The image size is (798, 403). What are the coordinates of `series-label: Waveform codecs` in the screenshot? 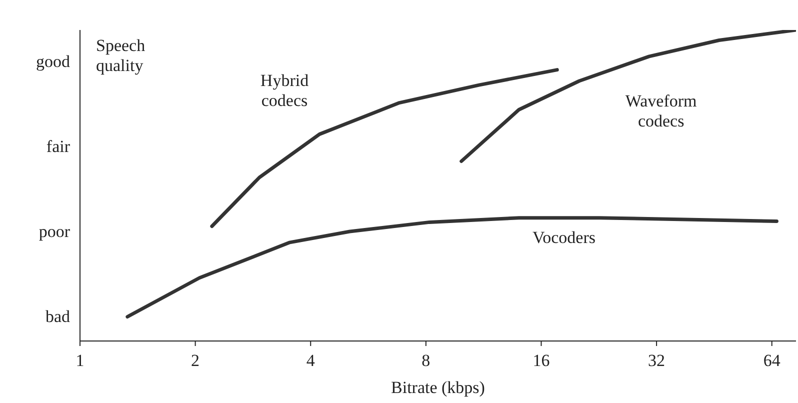 It's located at (661, 110).